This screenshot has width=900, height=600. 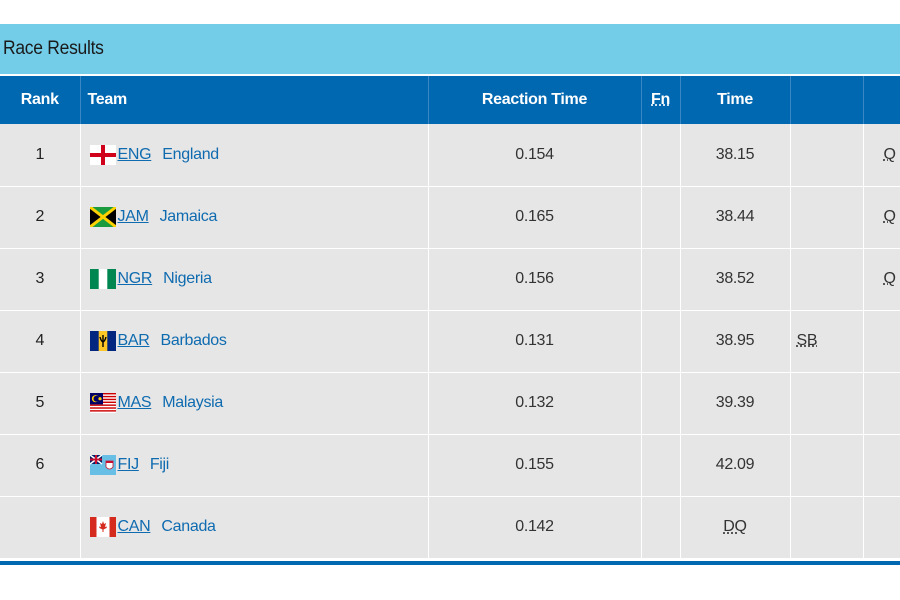 I want to click on column-header-team: Team, so click(x=254, y=100).